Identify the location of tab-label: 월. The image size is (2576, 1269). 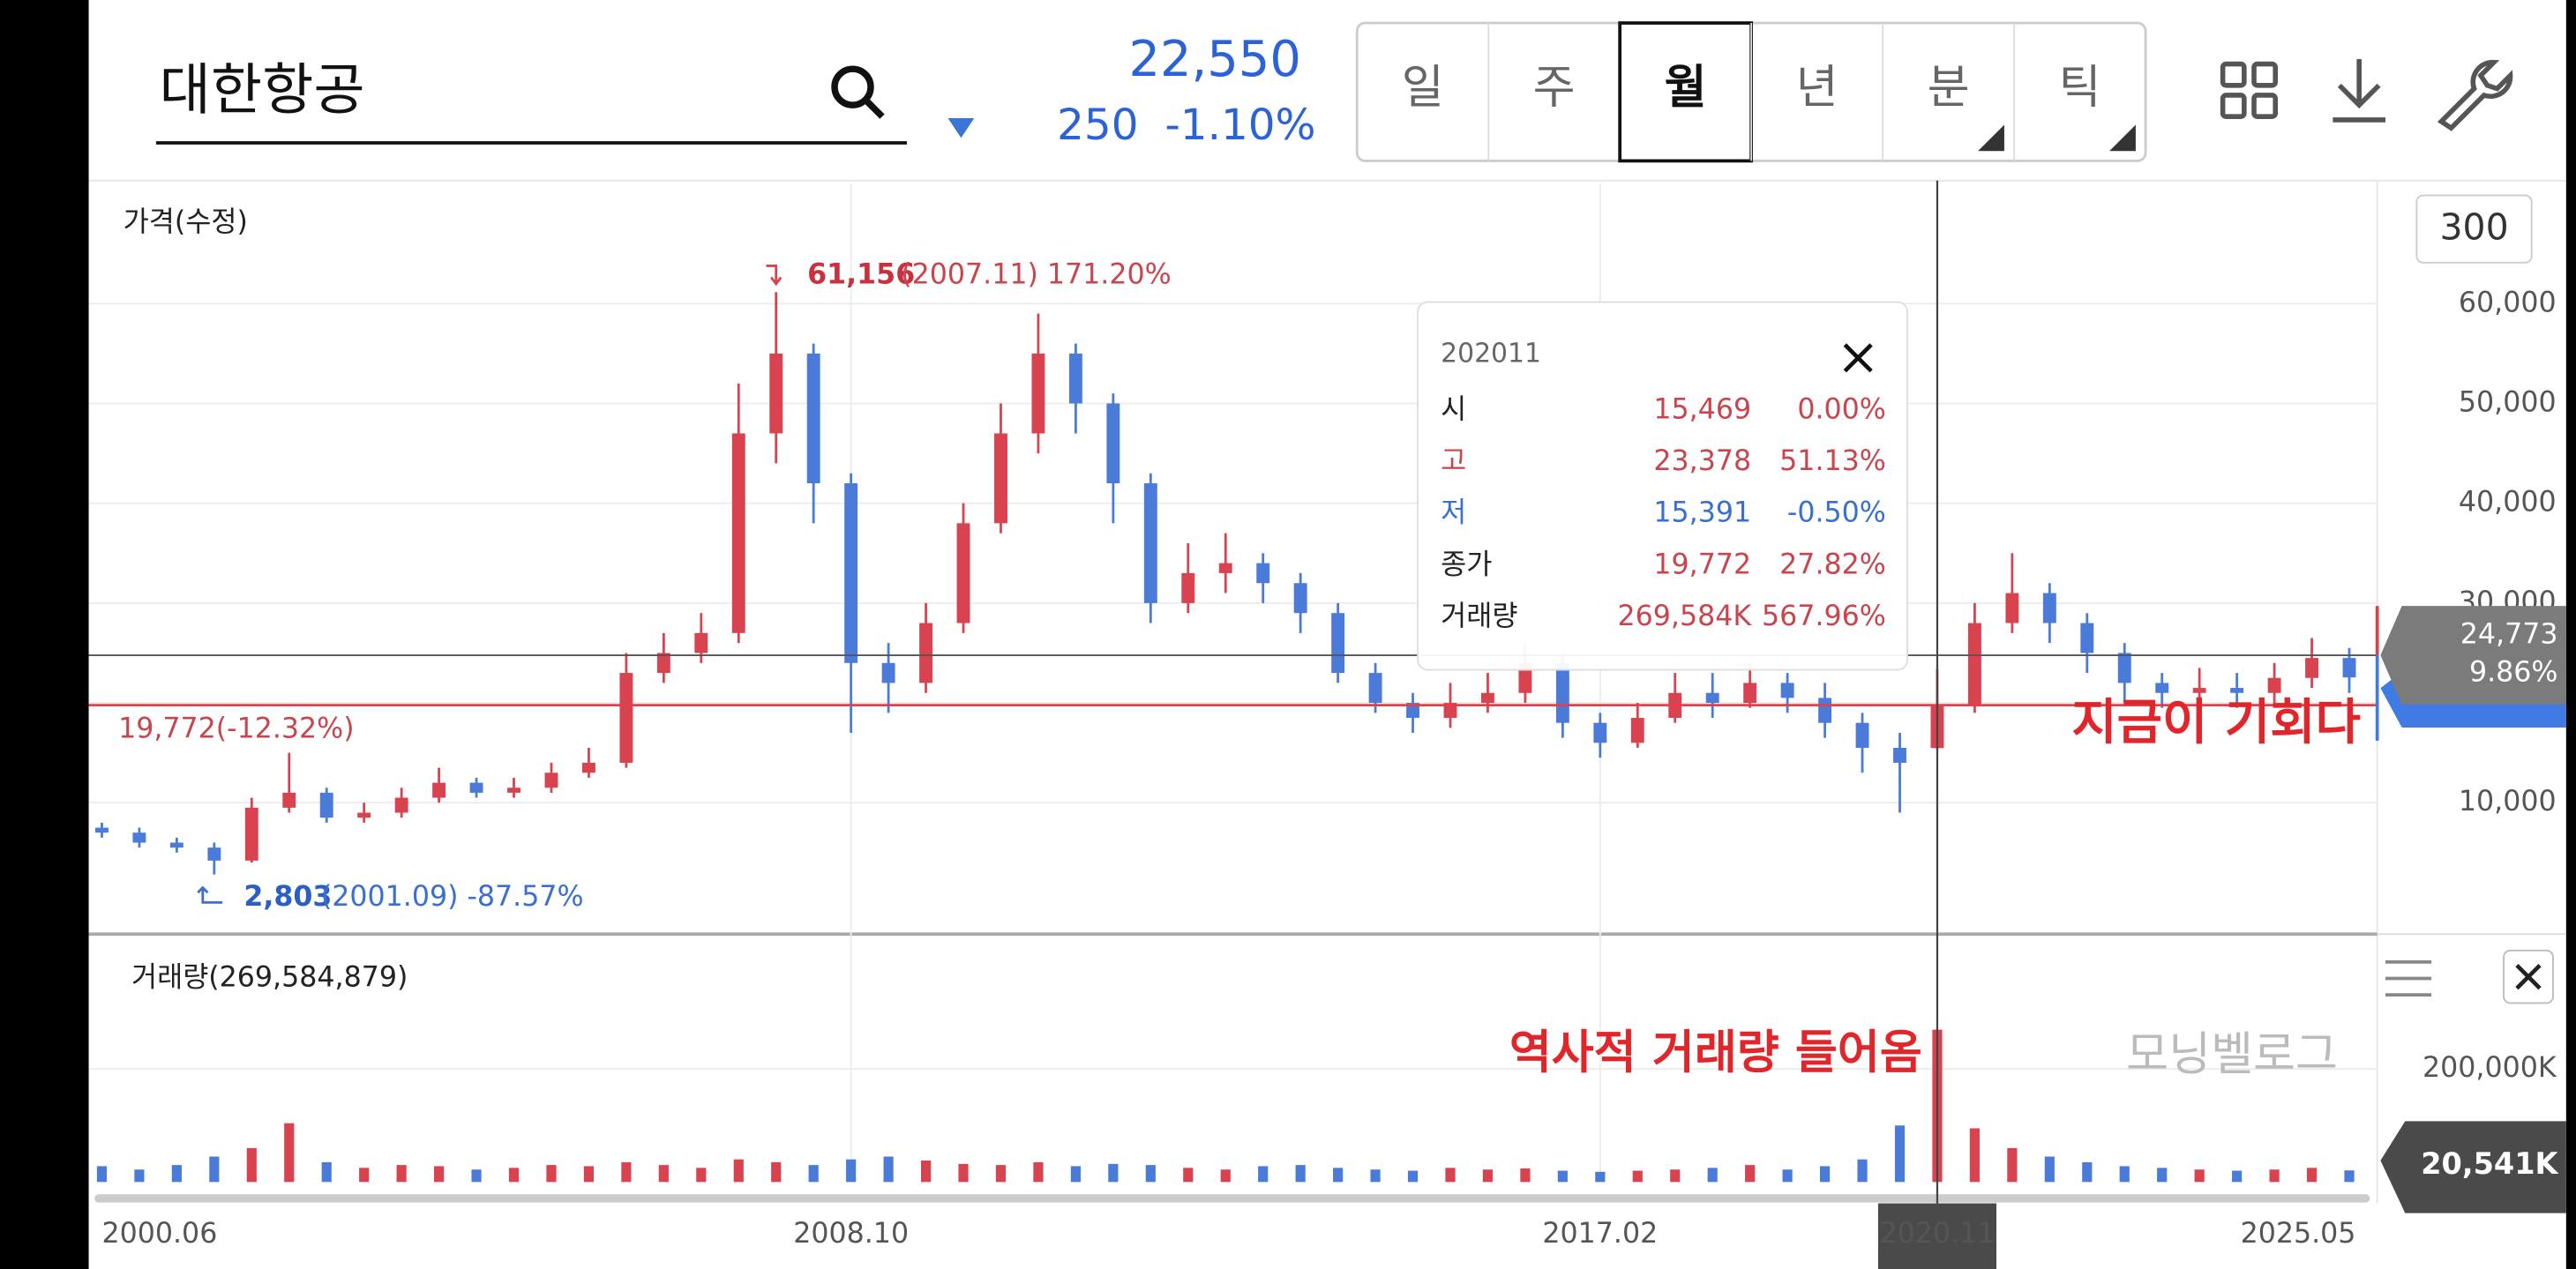
(1686, 87).